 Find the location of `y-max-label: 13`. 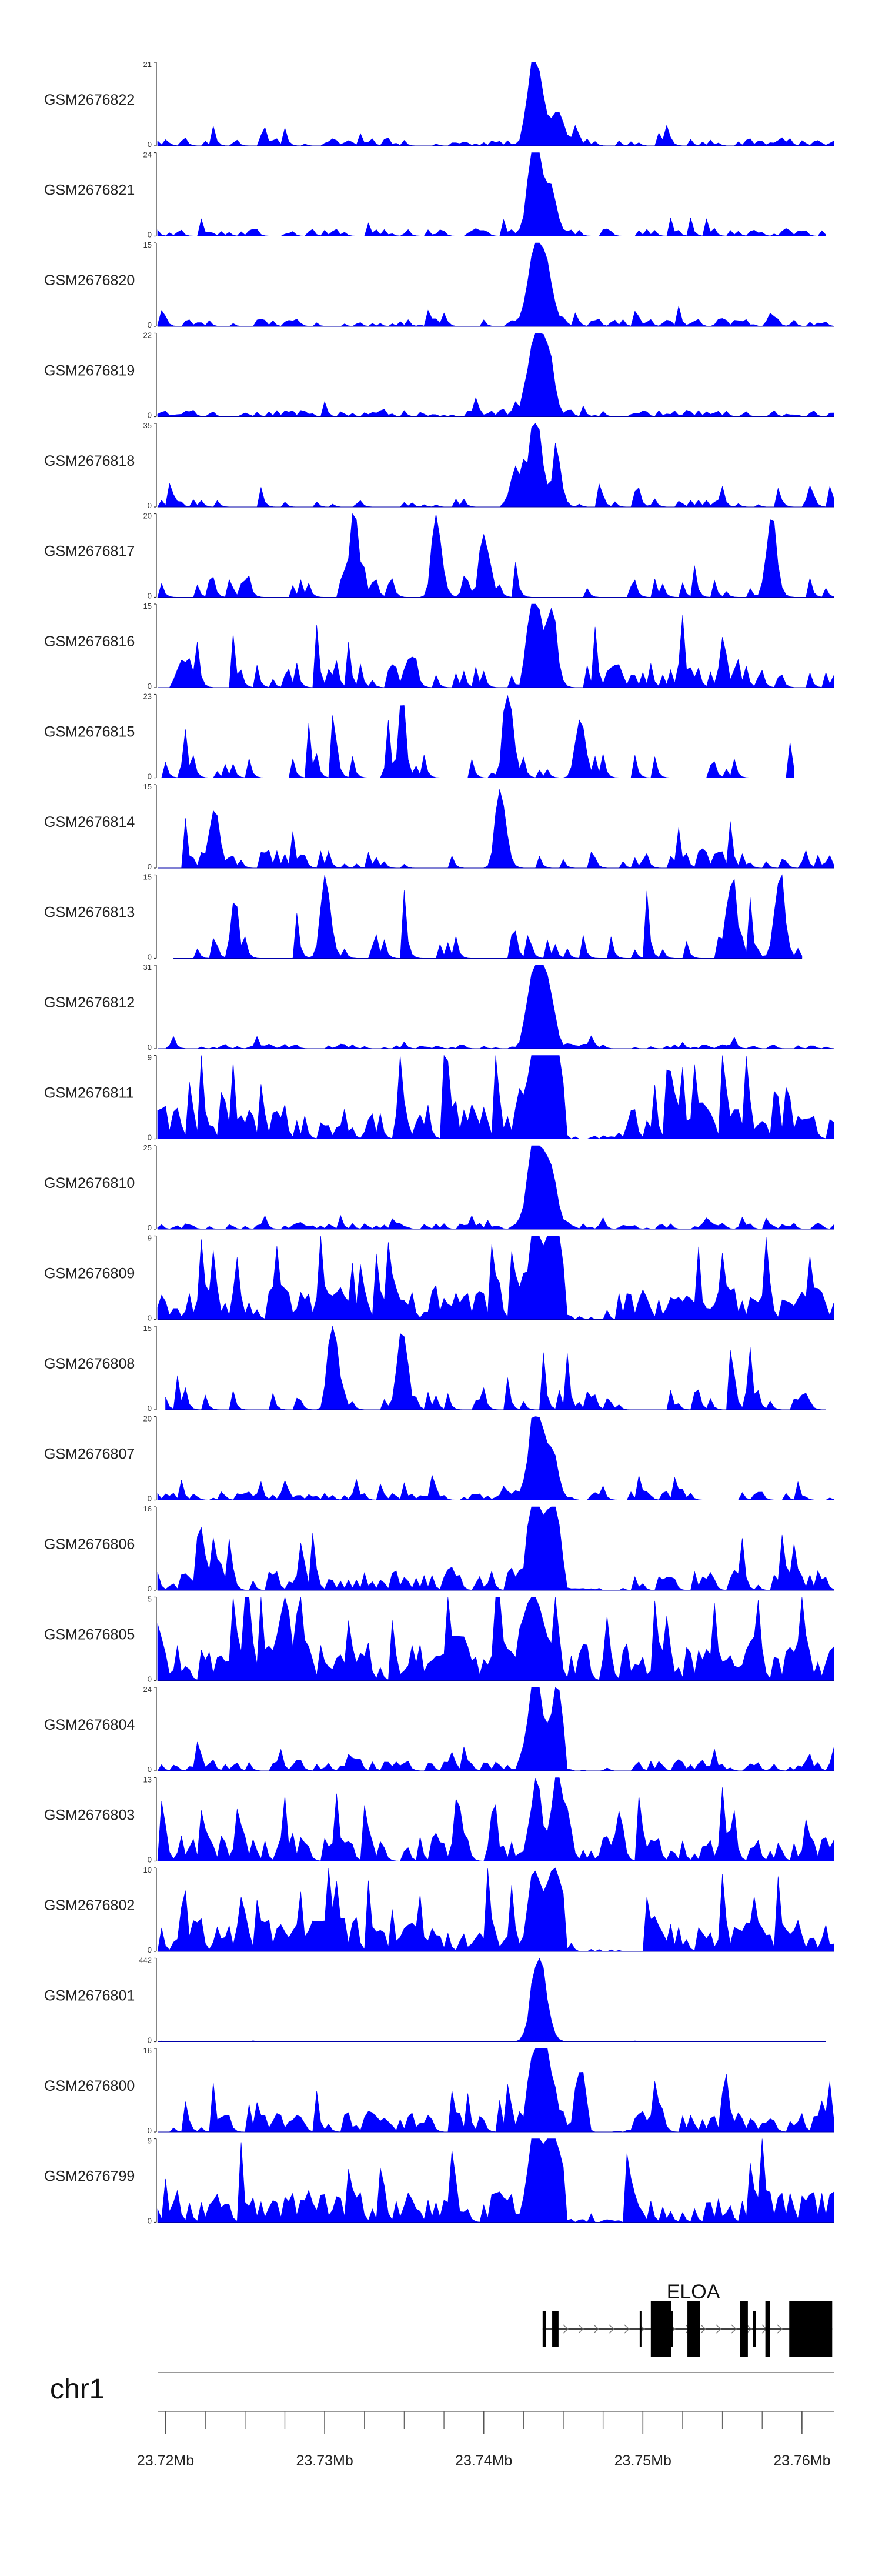

y-max-label: 13 is located at coordinates (147, 1780).